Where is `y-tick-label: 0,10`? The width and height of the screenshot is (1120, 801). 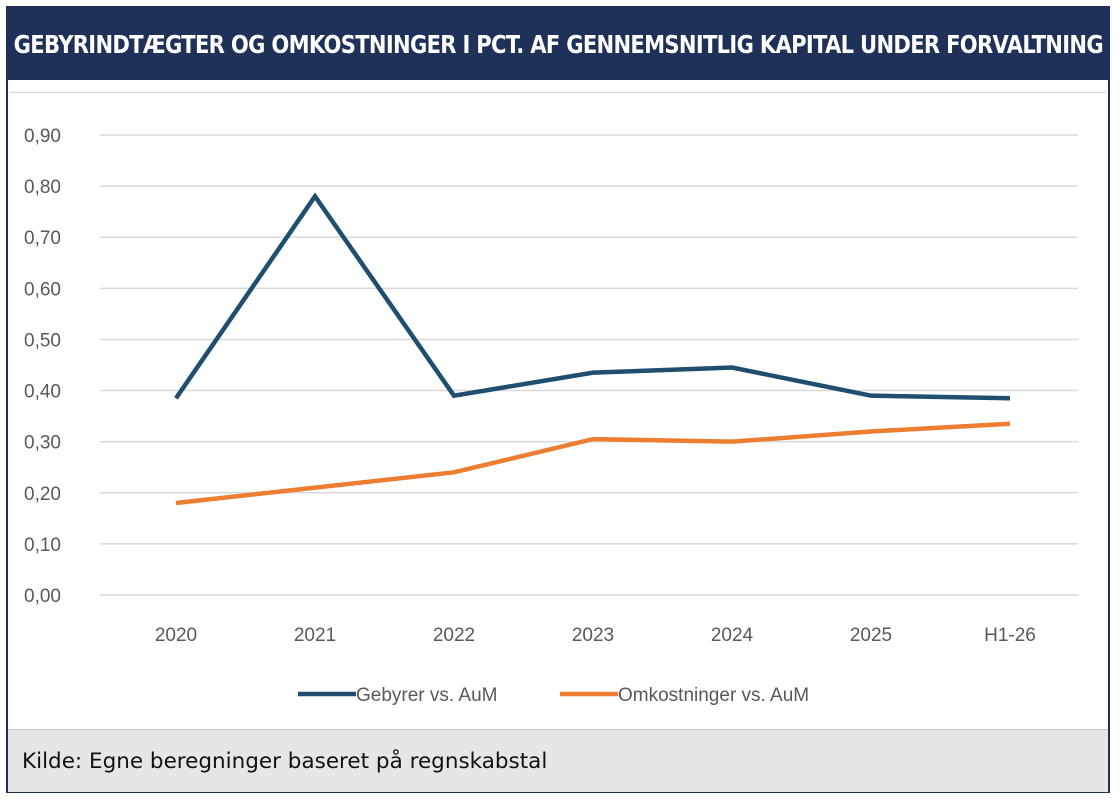
y-tick-label: 0,10 is located at coordinates (42, 545).